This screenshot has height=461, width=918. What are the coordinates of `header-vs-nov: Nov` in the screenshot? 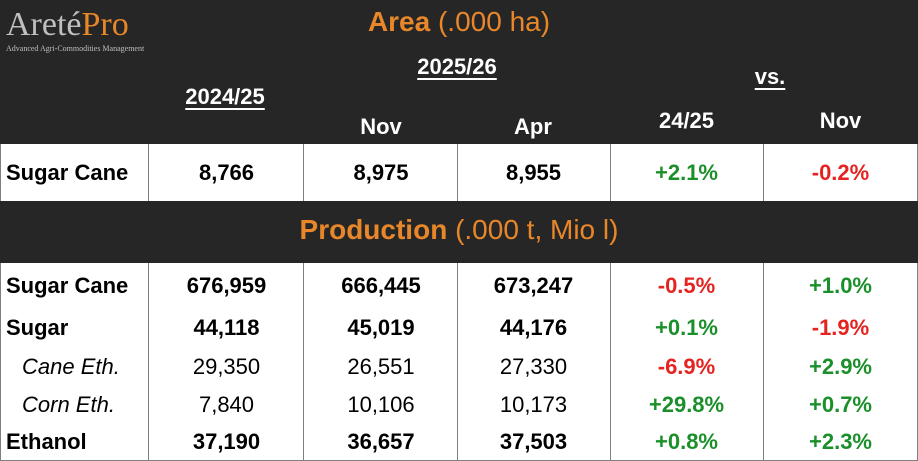 It's located at (840, 120).